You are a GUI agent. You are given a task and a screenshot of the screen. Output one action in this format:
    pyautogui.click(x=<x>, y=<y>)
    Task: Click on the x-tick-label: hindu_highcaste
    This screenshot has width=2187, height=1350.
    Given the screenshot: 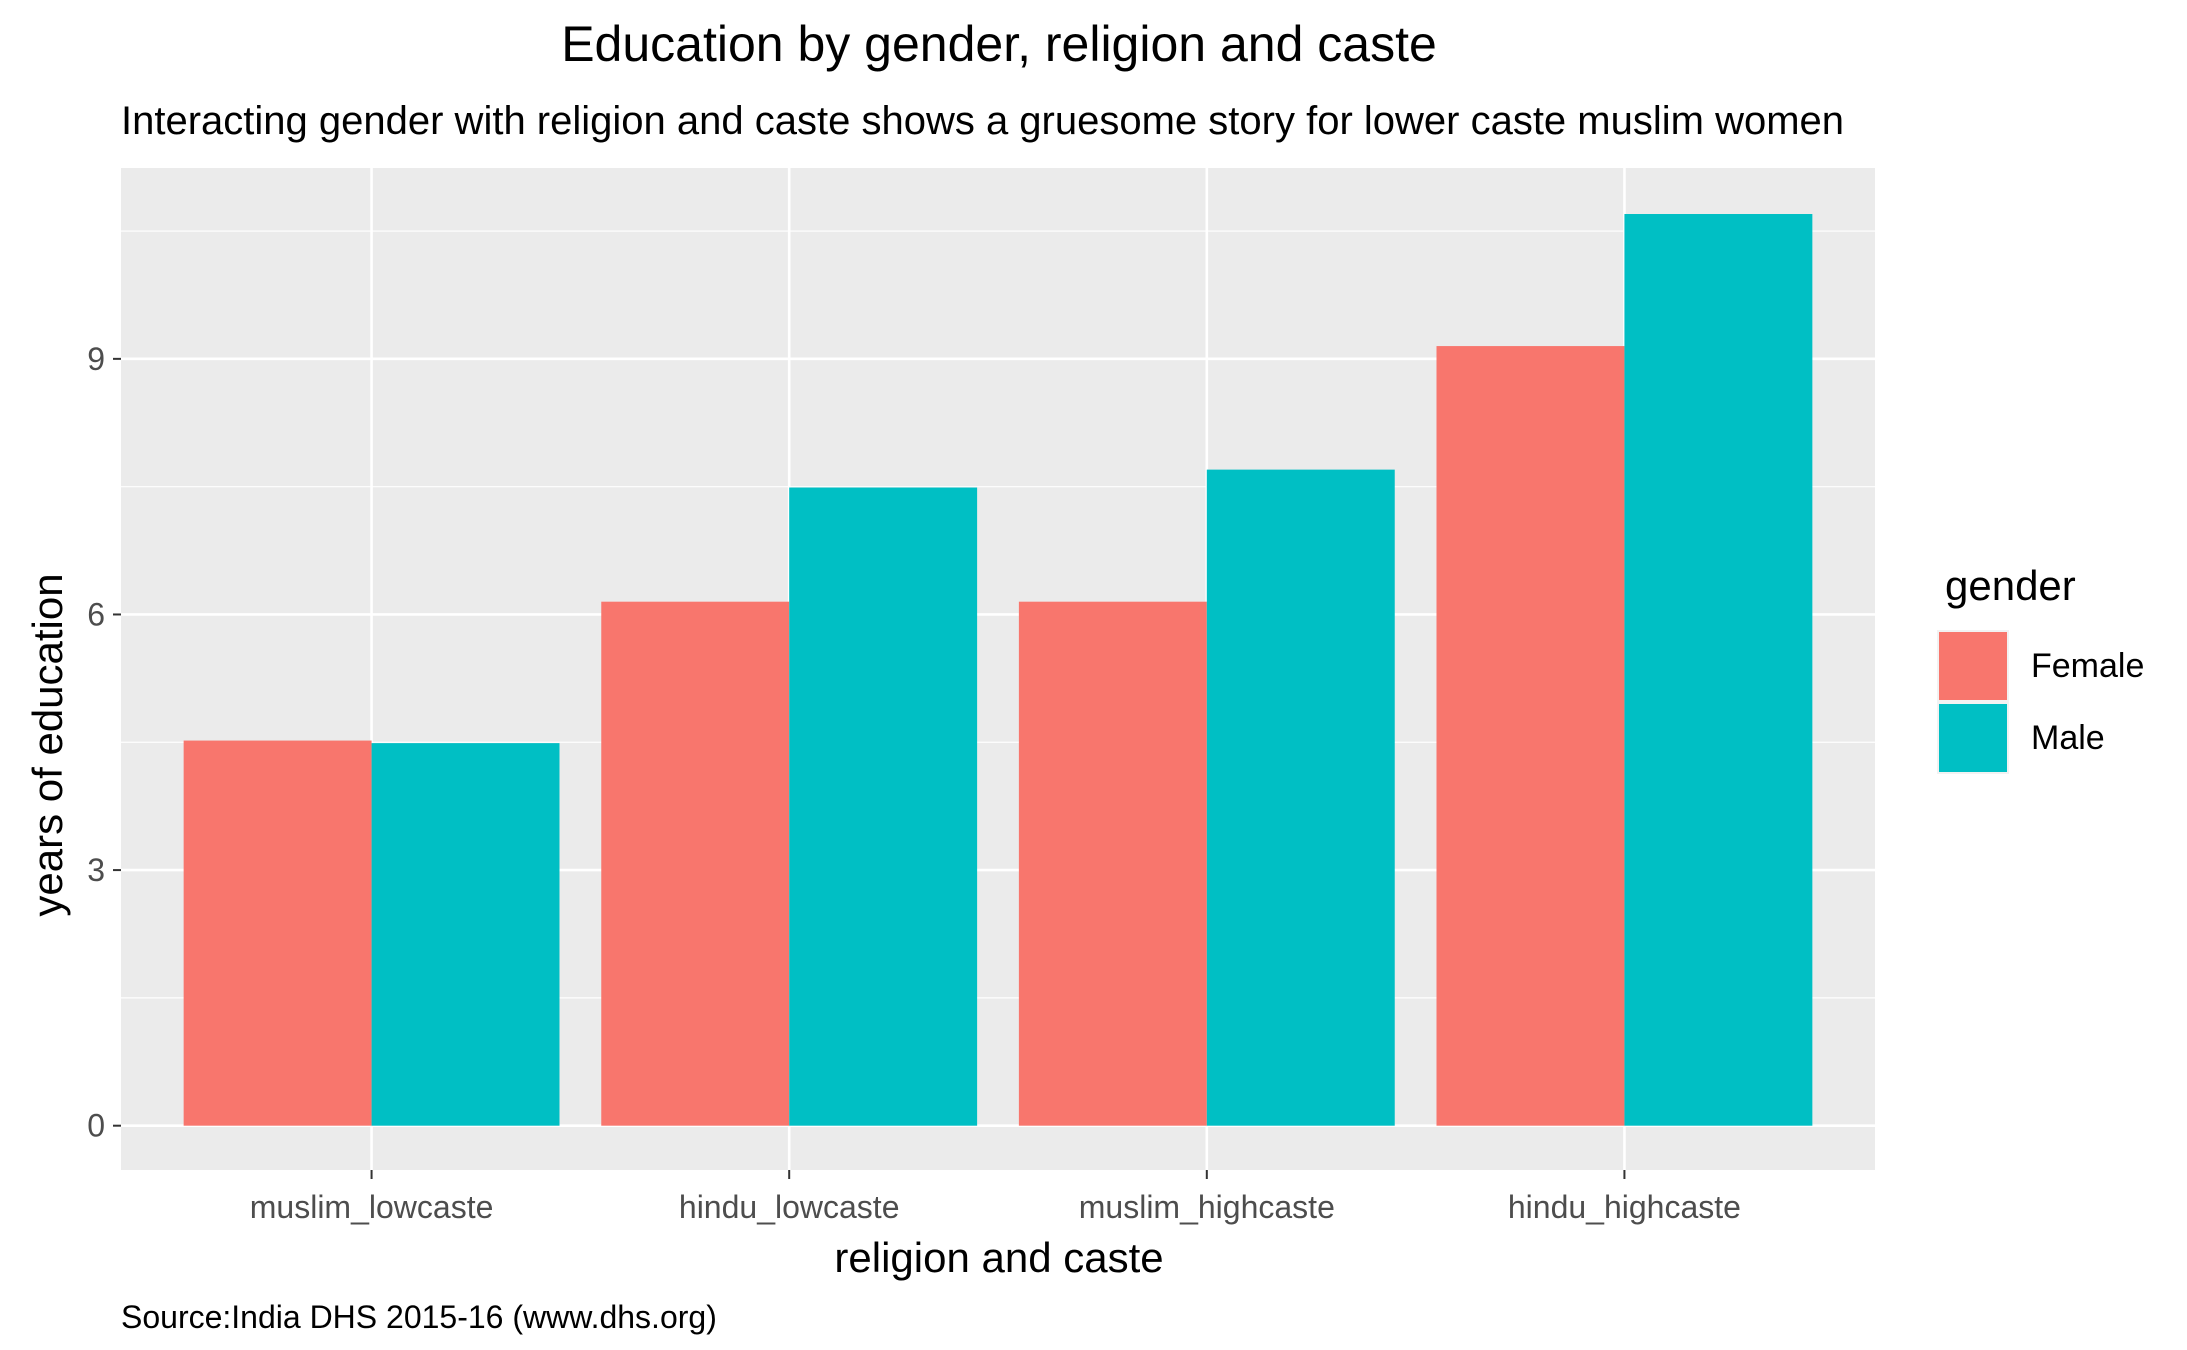 What is the action you would take?
    pyautogui.click(x=1624, y=1207)
    